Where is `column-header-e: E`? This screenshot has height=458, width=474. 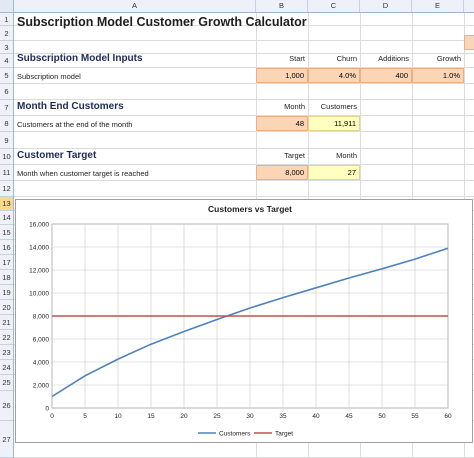
column-header-e: E is located at coordinates (438, 6).